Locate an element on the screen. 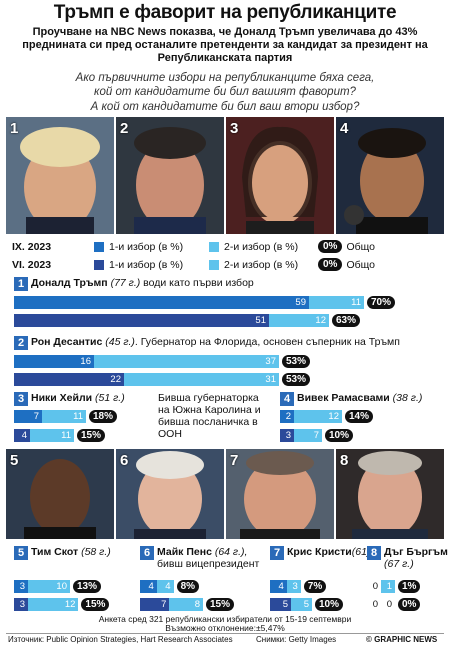  candidate-age: (58 г.) is located at coordinates (94, 552).